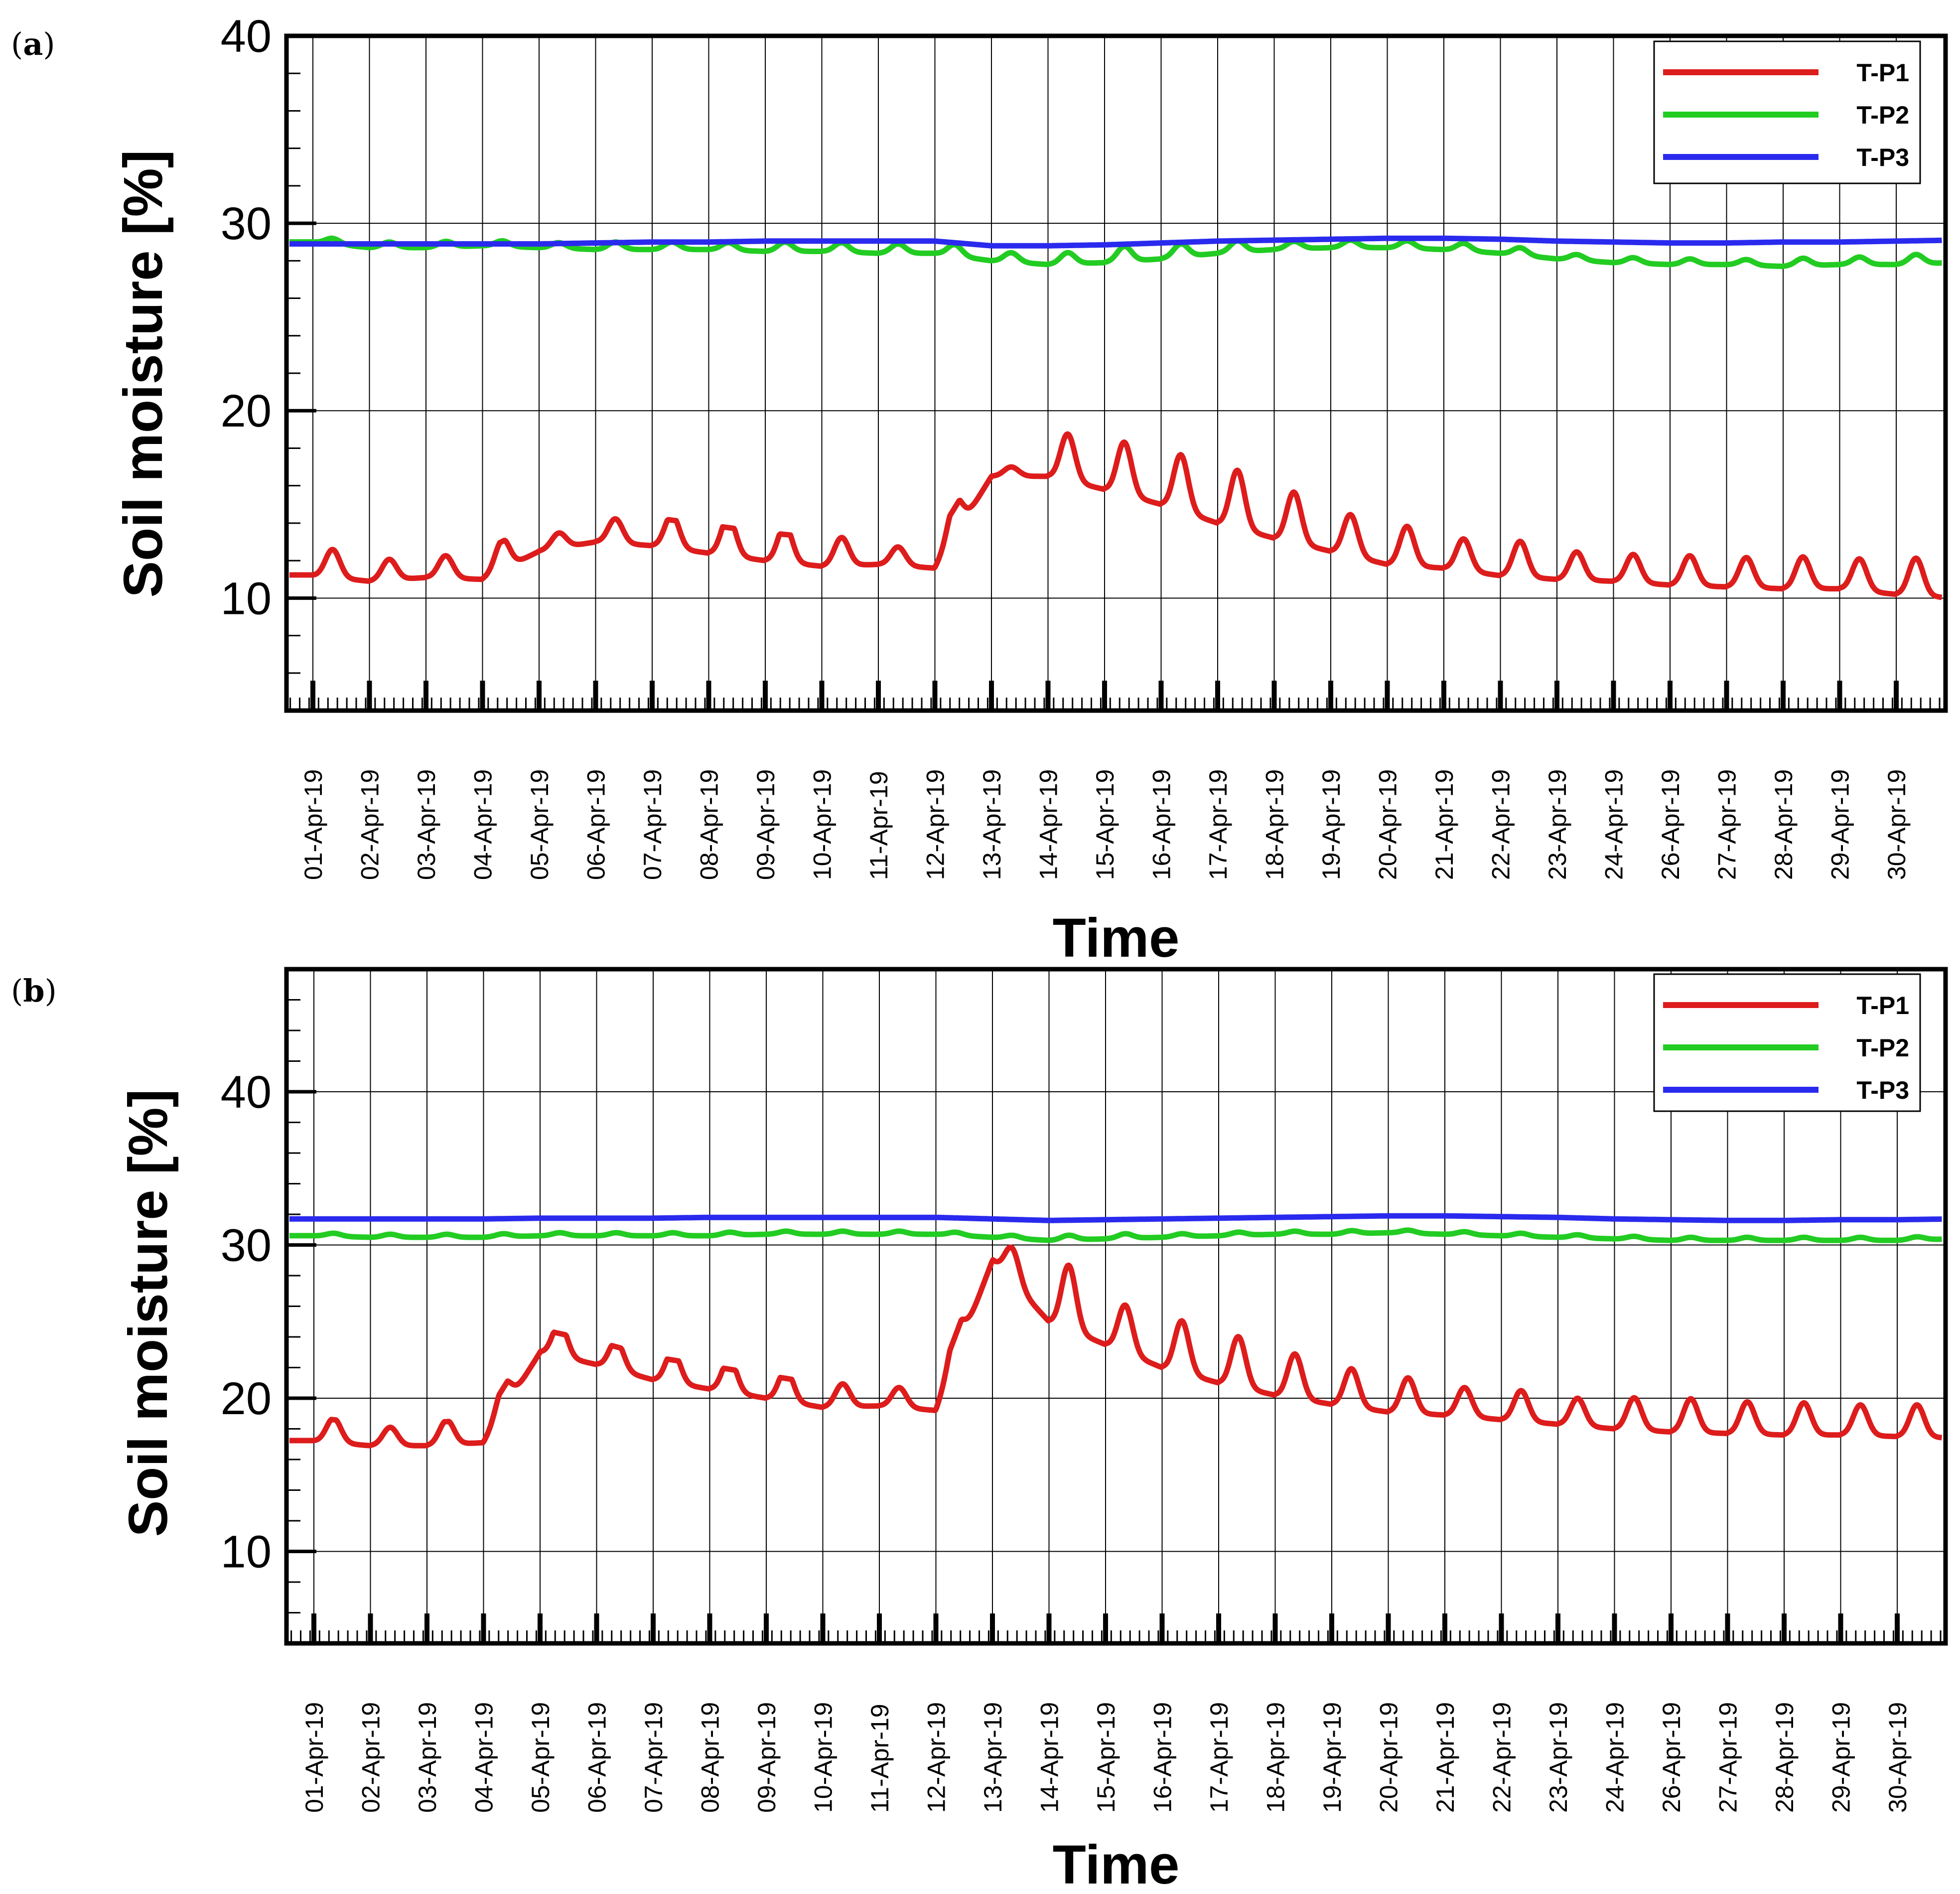 This screenshot has width=1960, height=1894. Describe the element at coordinates (143, 373) in the screenshot. I see `y-axis-title-a: Soil moisture [%]` at that location.